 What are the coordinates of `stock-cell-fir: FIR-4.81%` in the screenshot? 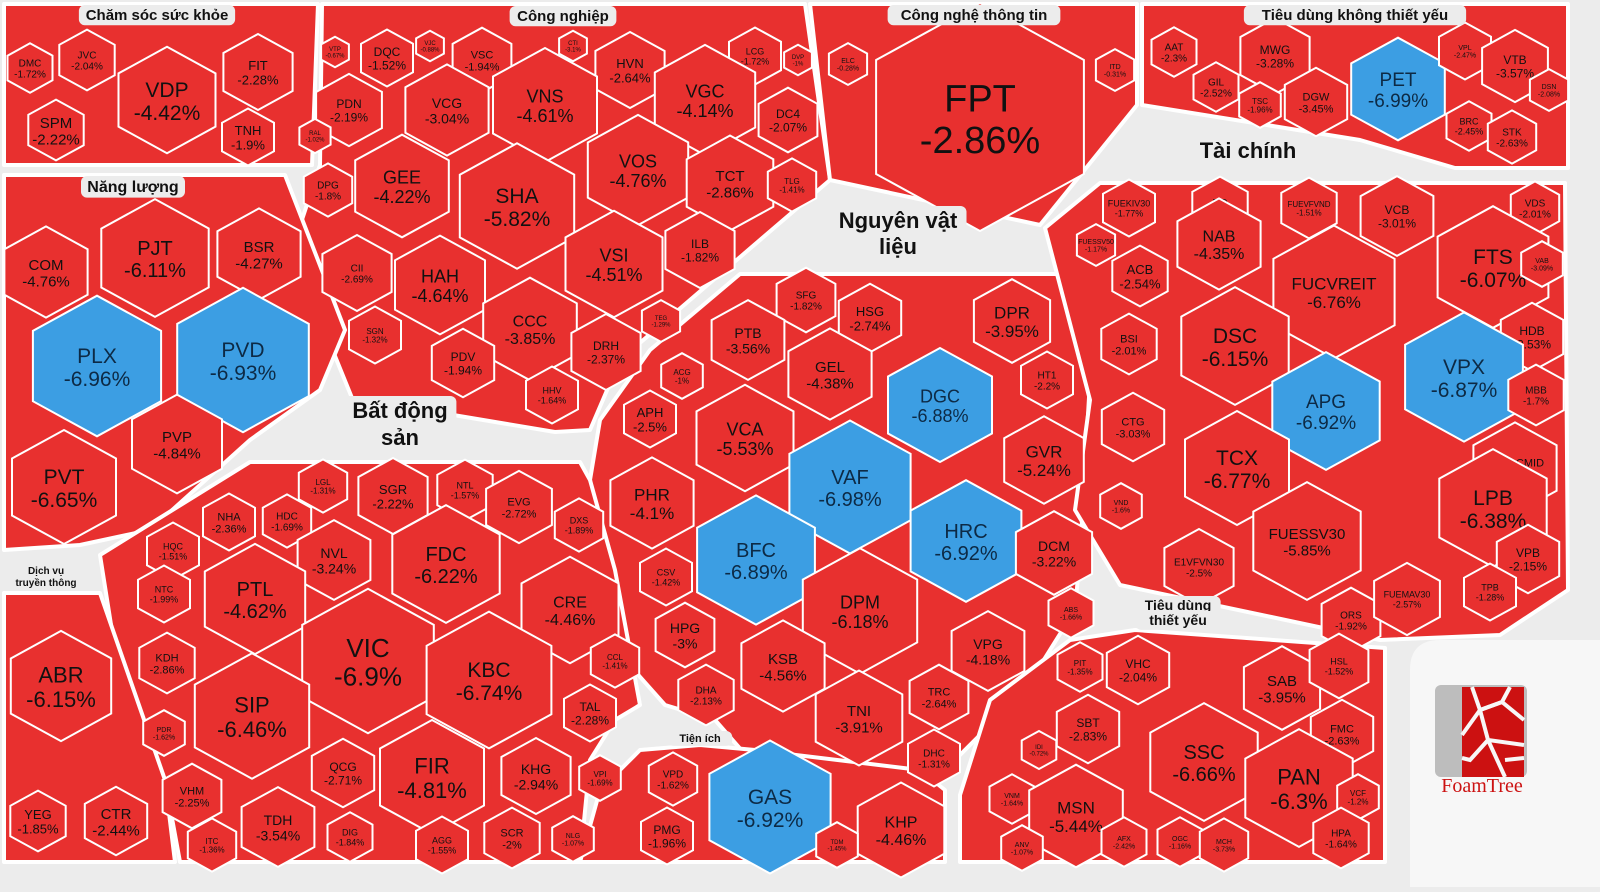 It's located at (432, 777).